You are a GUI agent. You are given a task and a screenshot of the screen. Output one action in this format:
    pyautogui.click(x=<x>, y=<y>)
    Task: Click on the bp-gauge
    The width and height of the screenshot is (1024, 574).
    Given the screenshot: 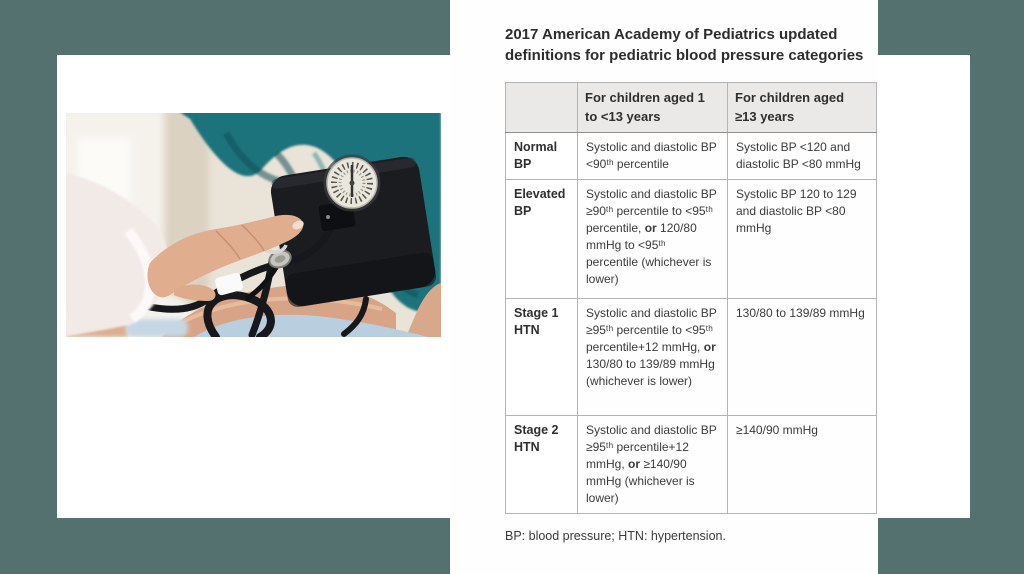 What is the action you would take?
    pyautogui.click(x=349, y=193)
    